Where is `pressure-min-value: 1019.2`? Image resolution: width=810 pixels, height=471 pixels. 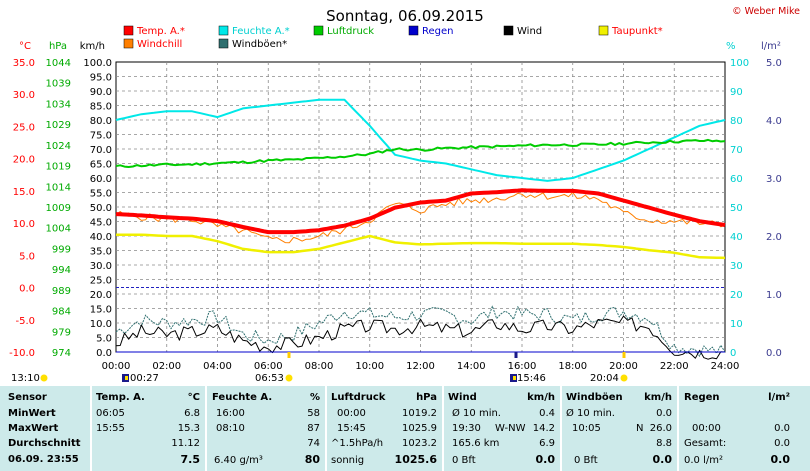
pressure-min-value: 1019.2 is located at coordinates (419, 413).